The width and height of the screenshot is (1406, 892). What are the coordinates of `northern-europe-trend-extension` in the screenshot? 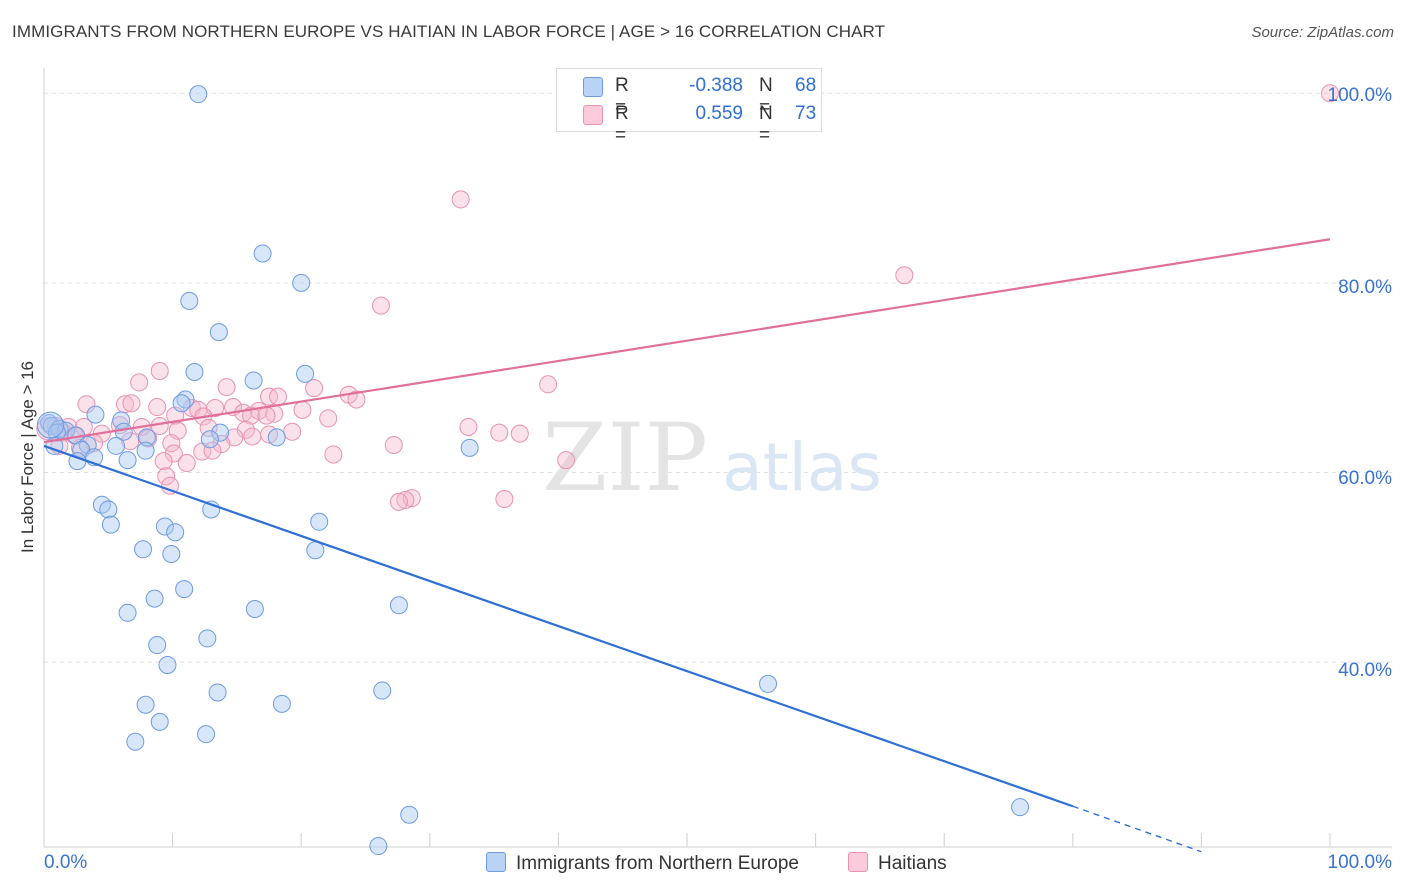 It's located at (1137, 829).